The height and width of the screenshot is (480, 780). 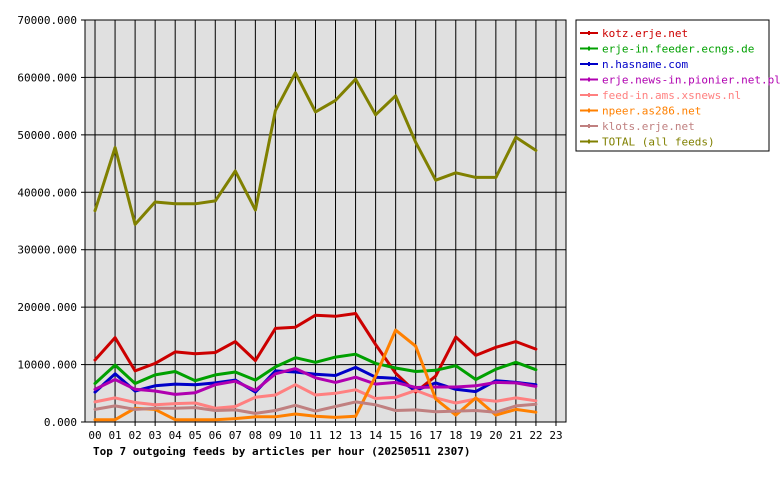 What do you see at coordinates (658, 142) in the screenshot?
I see `legend-label: TOTAL (all feeds)` at bounding box center [658, 142].